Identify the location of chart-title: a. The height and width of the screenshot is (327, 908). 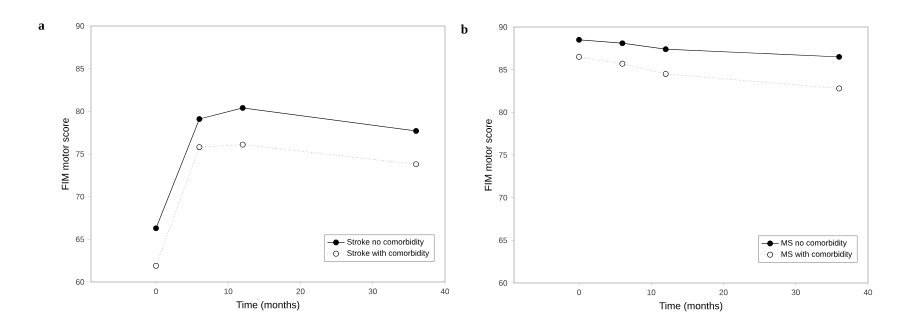
(41, 27).